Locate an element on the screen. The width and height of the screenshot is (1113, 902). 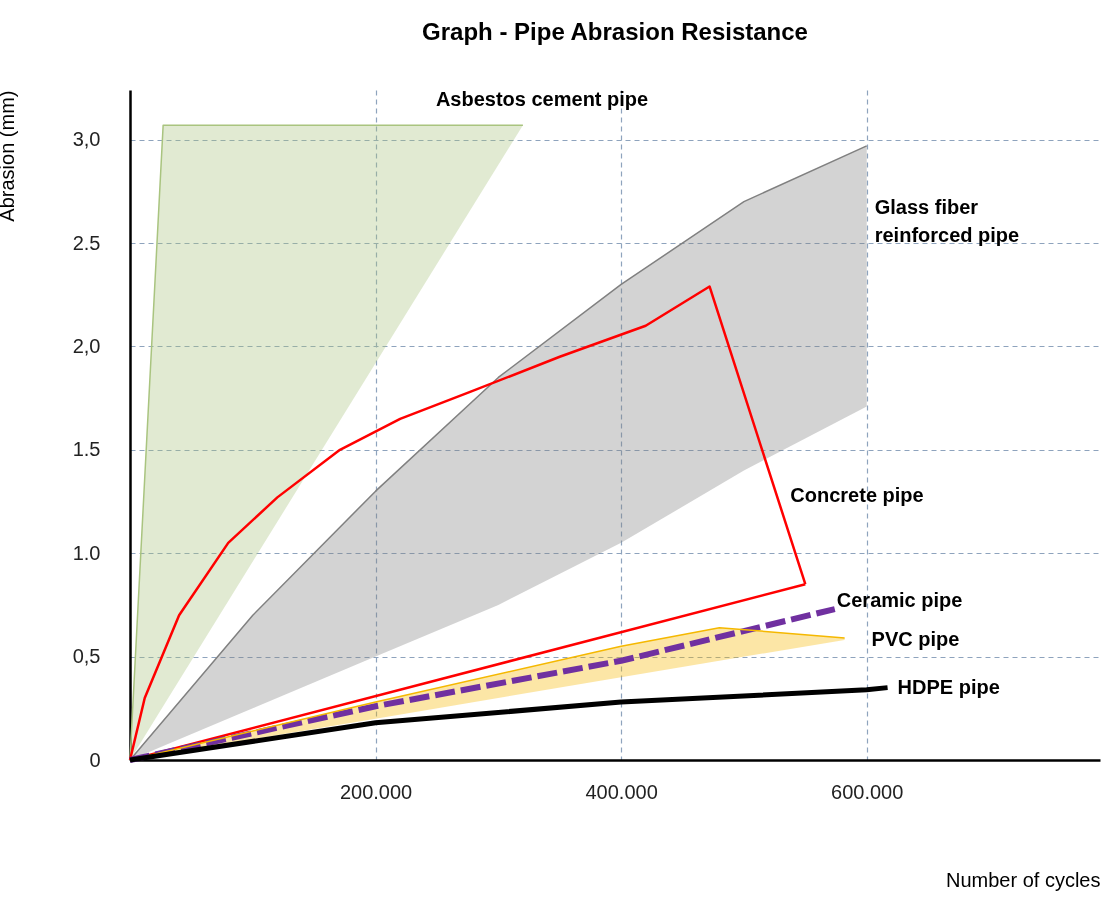
y-tick-label: 0 is located at coordinates (95, 759).